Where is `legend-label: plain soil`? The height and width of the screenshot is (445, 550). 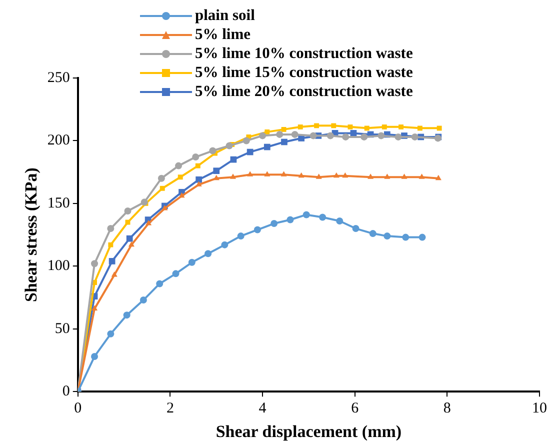 legend-label: plain soil is located at coordinates (225, 15).